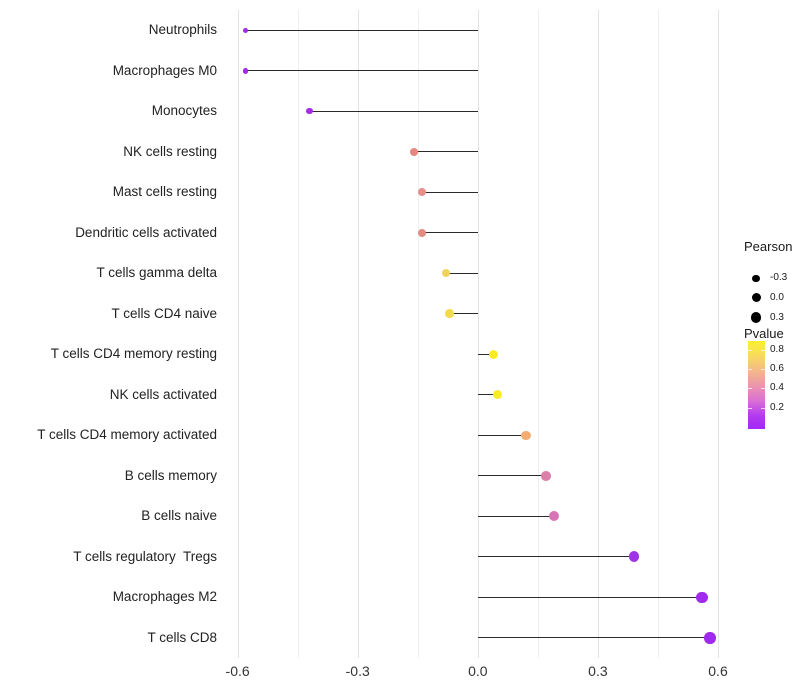 This screenshot has width=800, height=700. What do you see at coordinates (182, 637) in the screenshot?
I see `row-label: T cells CD8` at bounding box center [182, 637].